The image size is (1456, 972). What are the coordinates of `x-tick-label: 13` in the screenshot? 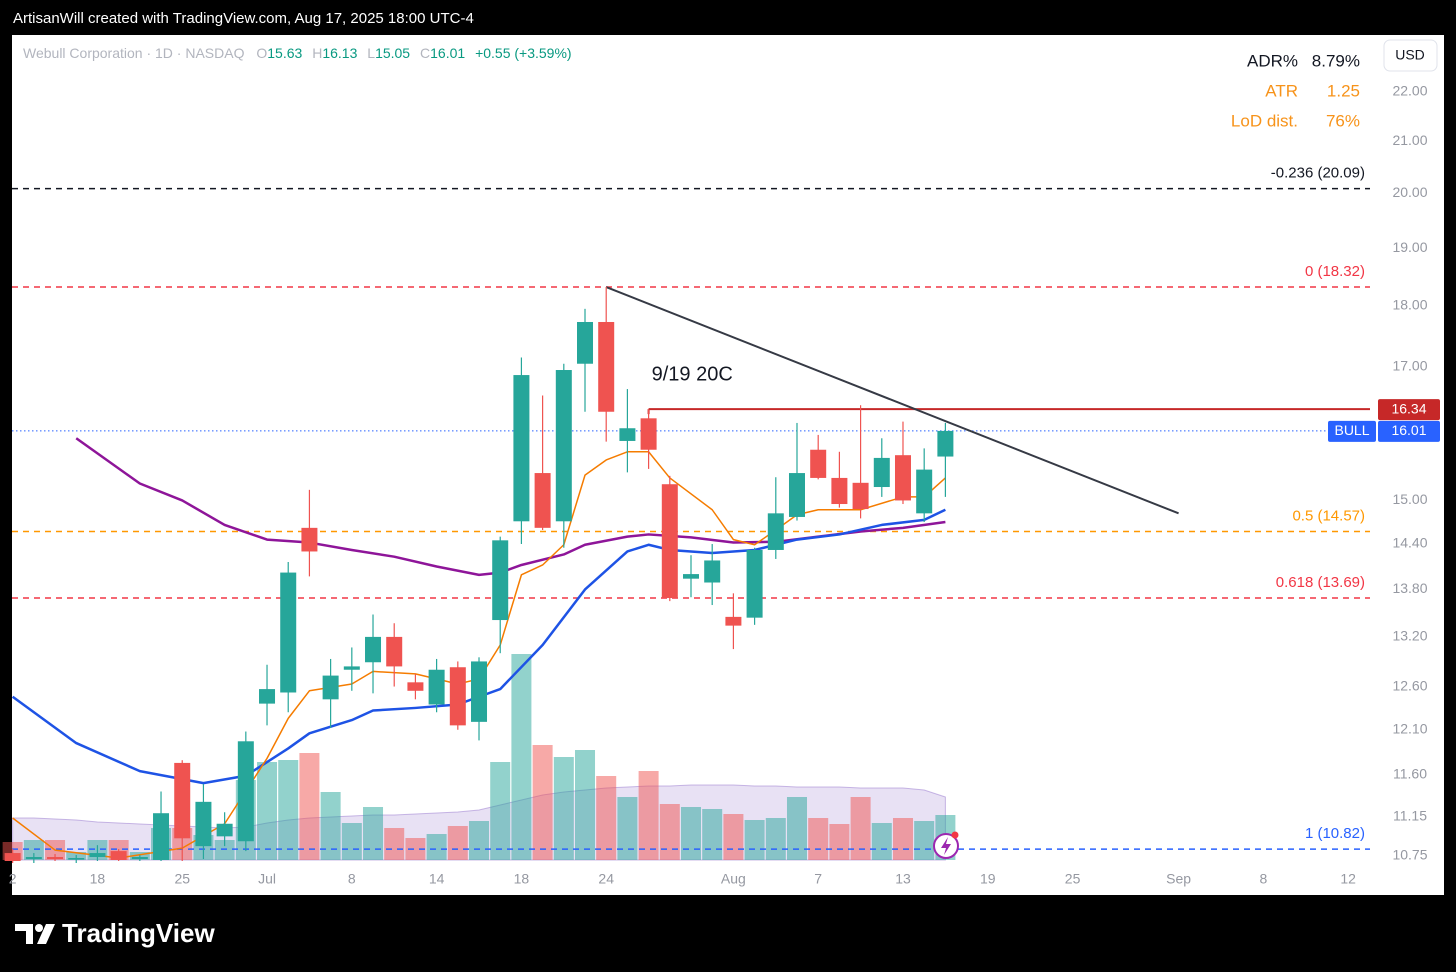 It's located at (903, 879).